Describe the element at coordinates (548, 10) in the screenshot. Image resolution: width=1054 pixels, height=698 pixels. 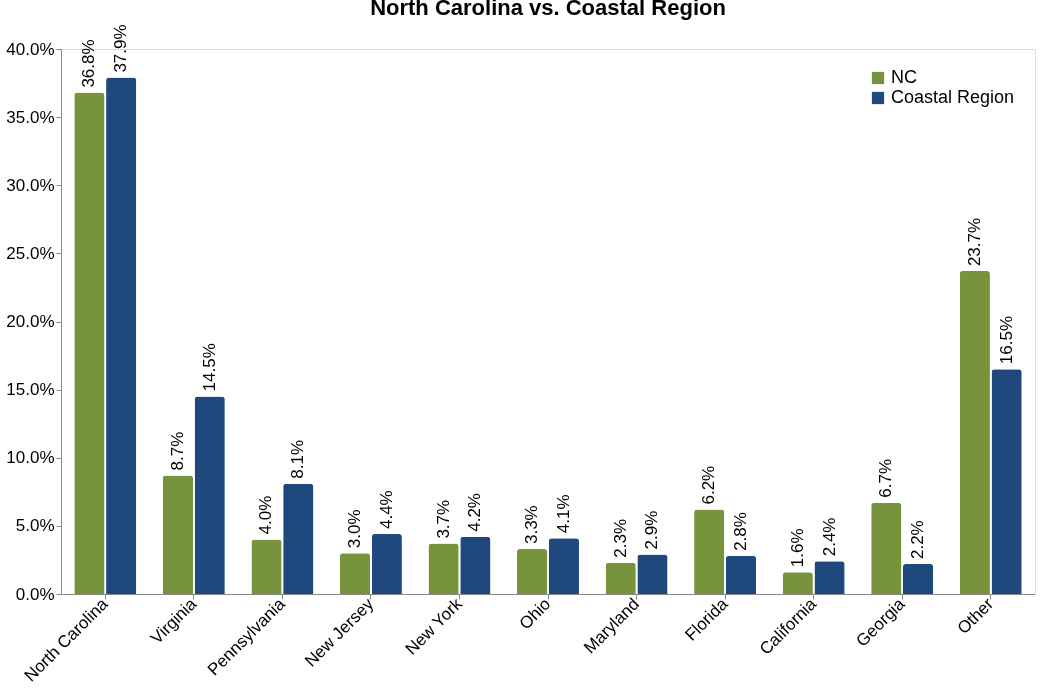
I see `chart-title: North Carolina vs. Coastal Region` at that location.